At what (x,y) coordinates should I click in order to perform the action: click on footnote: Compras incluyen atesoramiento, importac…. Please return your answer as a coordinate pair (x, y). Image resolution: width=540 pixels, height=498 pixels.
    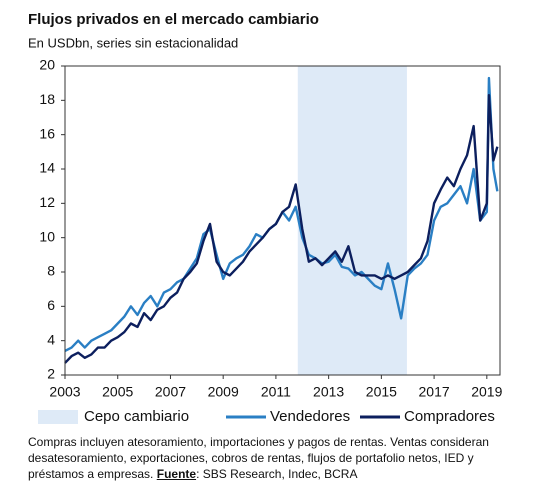
    Looking at the image, I should click on (278, 458).